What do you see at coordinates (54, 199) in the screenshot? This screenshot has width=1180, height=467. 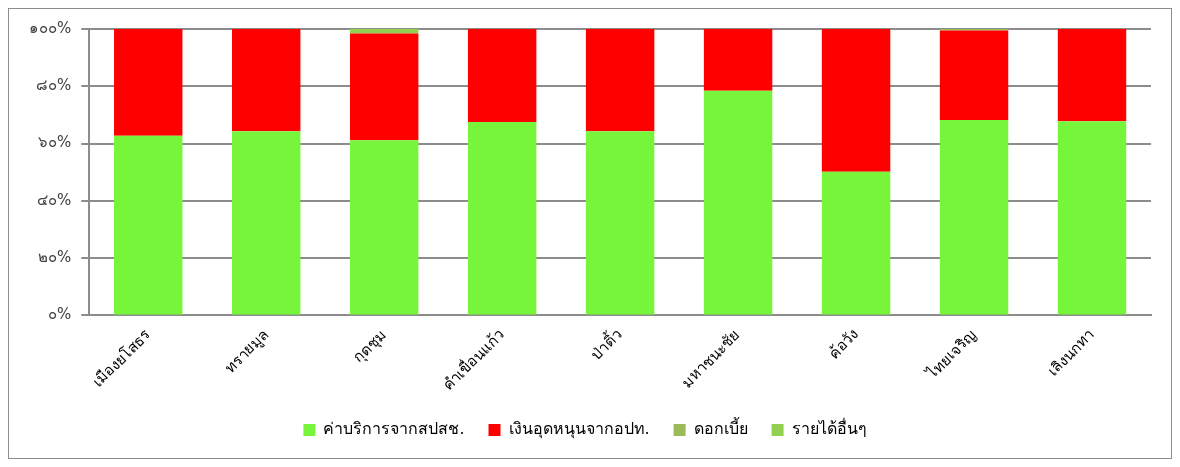 I see `y-tick-label: ๔๐%` at bounding box center [54, 199].